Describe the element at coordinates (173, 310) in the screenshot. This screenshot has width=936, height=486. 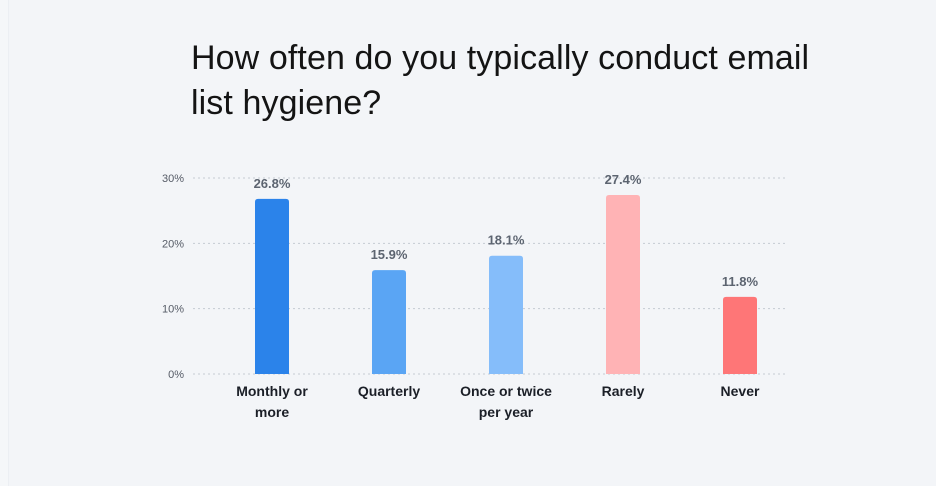
I see `y-tick-label: 10%` at that location.